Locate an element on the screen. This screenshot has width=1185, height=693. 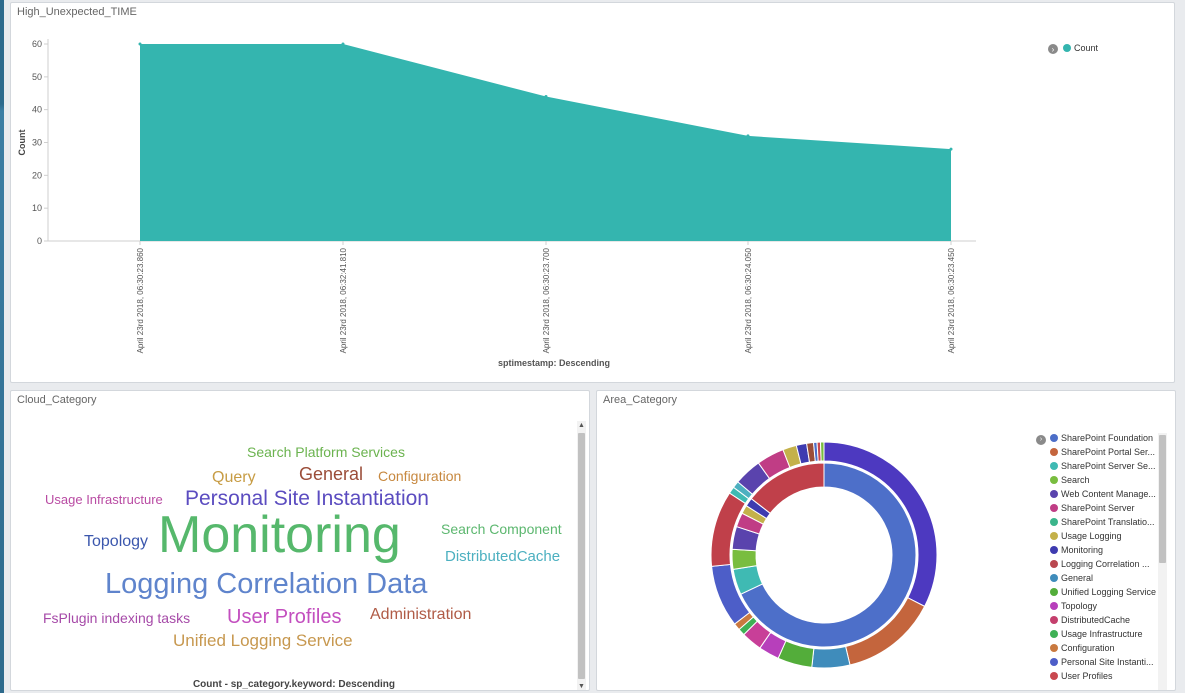
legend-toggle-icon: › is located at coordinates (1041, 440).